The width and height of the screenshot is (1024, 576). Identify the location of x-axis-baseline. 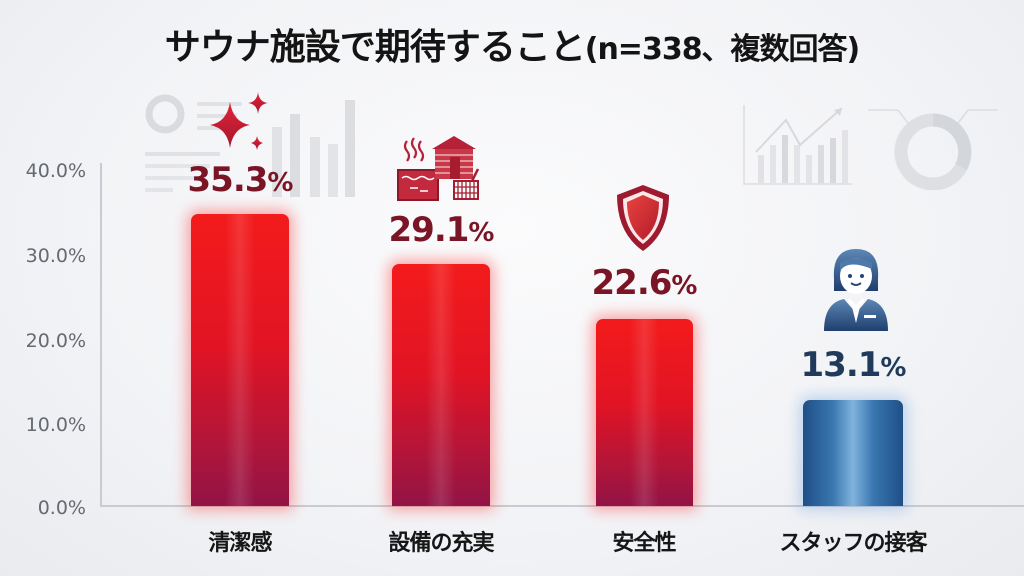
(562, 506).